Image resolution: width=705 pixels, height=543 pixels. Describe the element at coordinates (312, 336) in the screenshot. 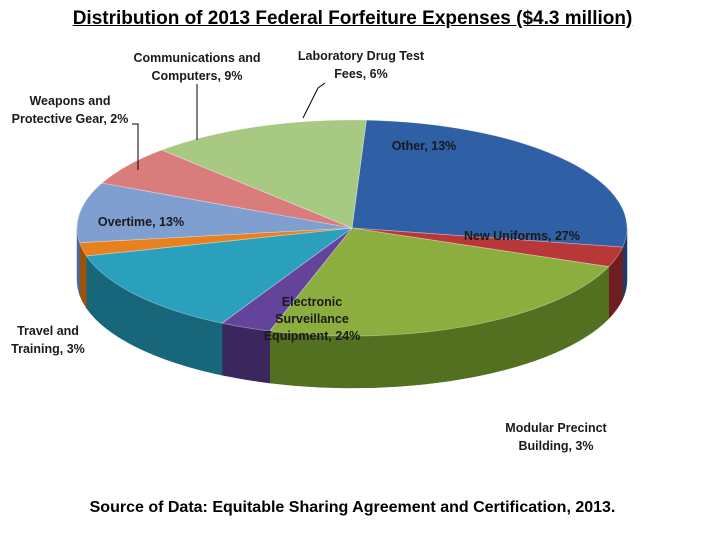

I see `label-esurv-line3: Equipment, 24%` at that location.